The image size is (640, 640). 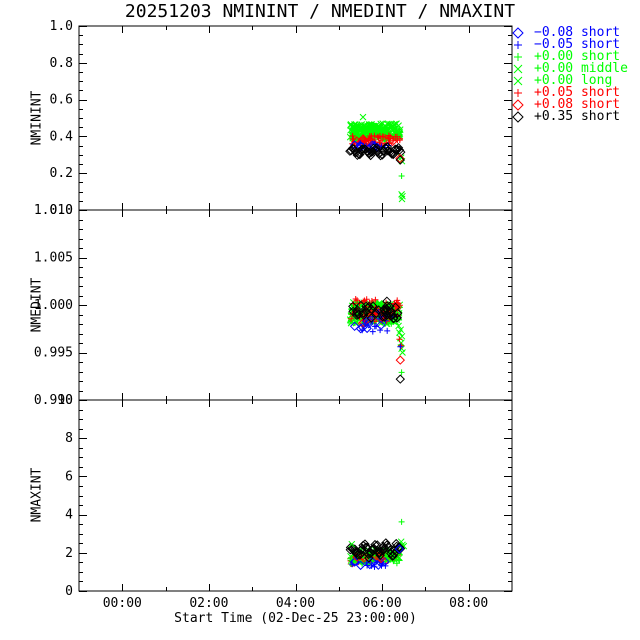 I want to click on y-tick-label: 1.000, so click(x=53, y=305).